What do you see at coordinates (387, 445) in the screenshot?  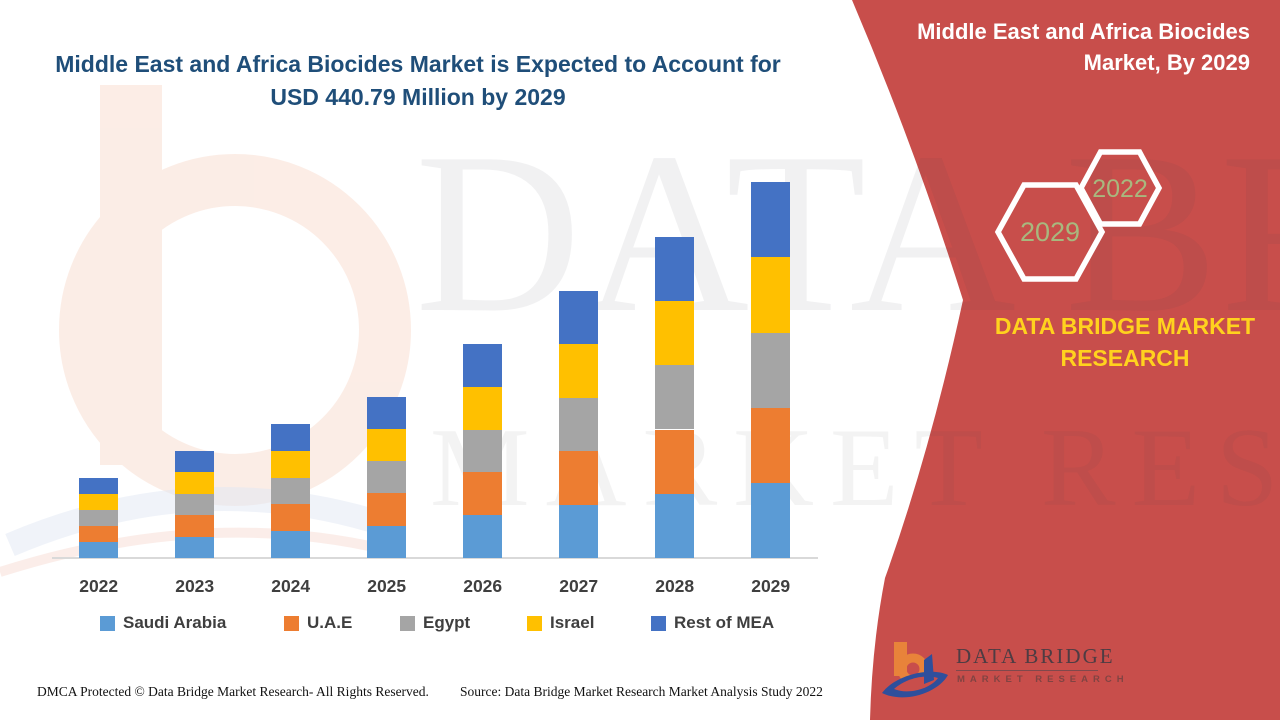 I see `bar-2025-israel` at bounding box center [387, 445].